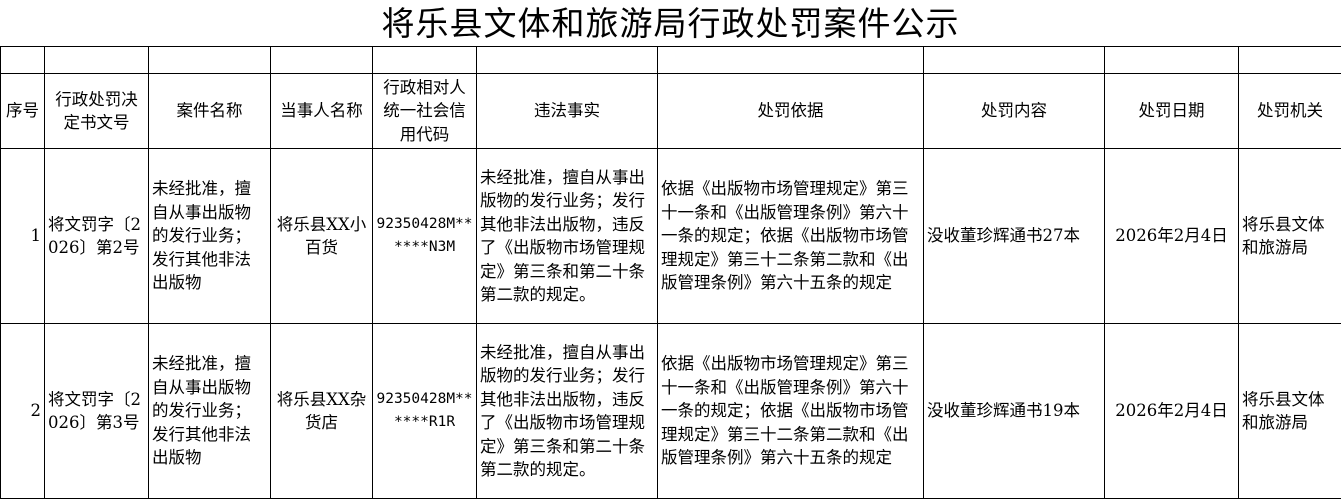  What do you see at coordinates (671, 60) in the screenshot?
I see `blank-row` at bounding box center [671, 60].